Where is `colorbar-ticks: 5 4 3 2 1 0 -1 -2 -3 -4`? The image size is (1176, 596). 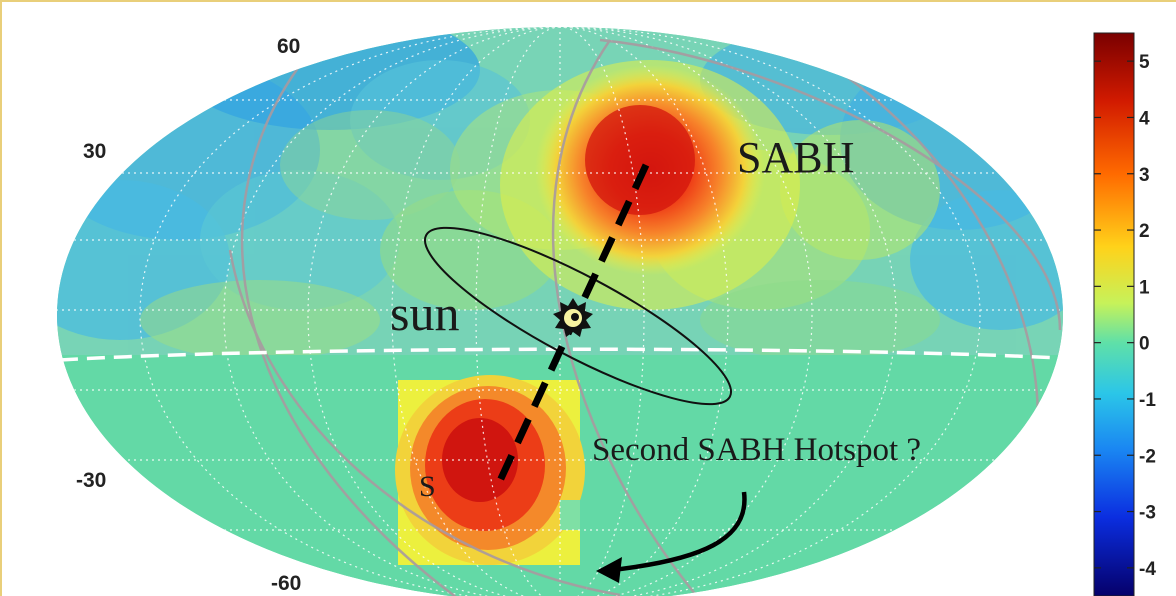
colorbar-ticks: 5 4 3 2 1 0 -1 -2 -3 -4 is located at coordinates (1125, 316).